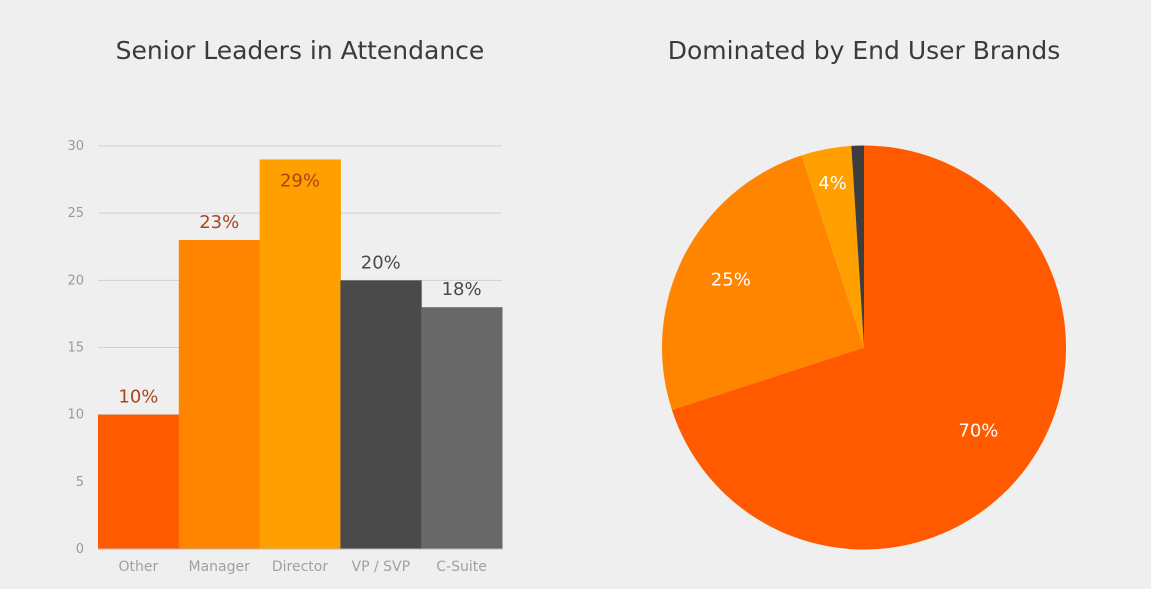 This screenshot has width=1151, height=589. I want to click on pie-chart-title: Dominated by End User Brands, so click(864, 50).